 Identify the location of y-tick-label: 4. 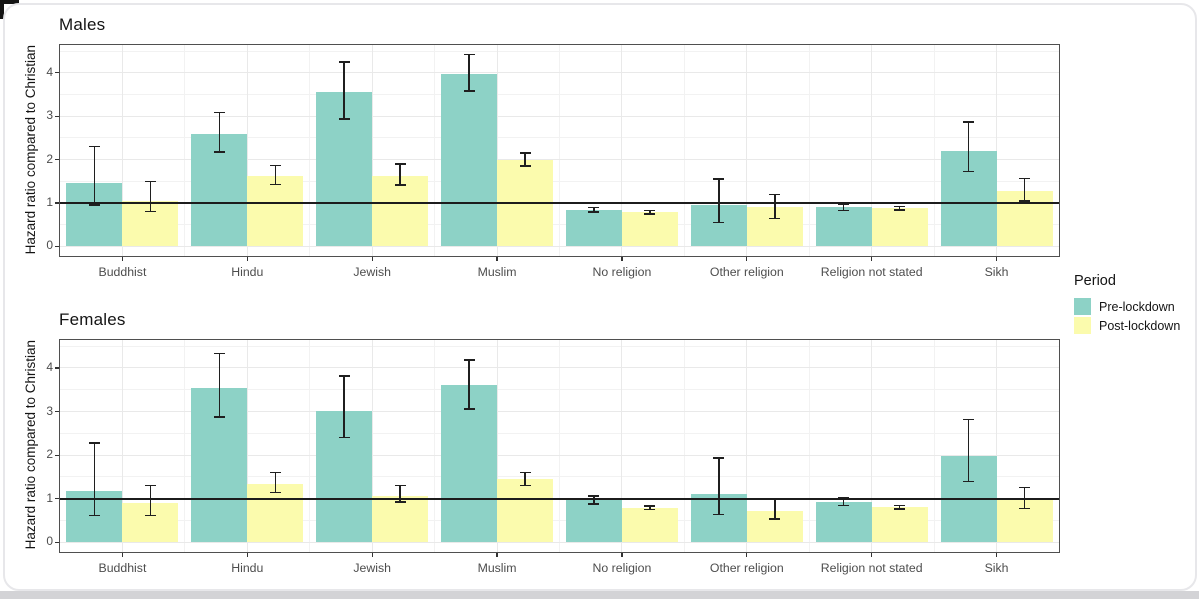
(49, 71).